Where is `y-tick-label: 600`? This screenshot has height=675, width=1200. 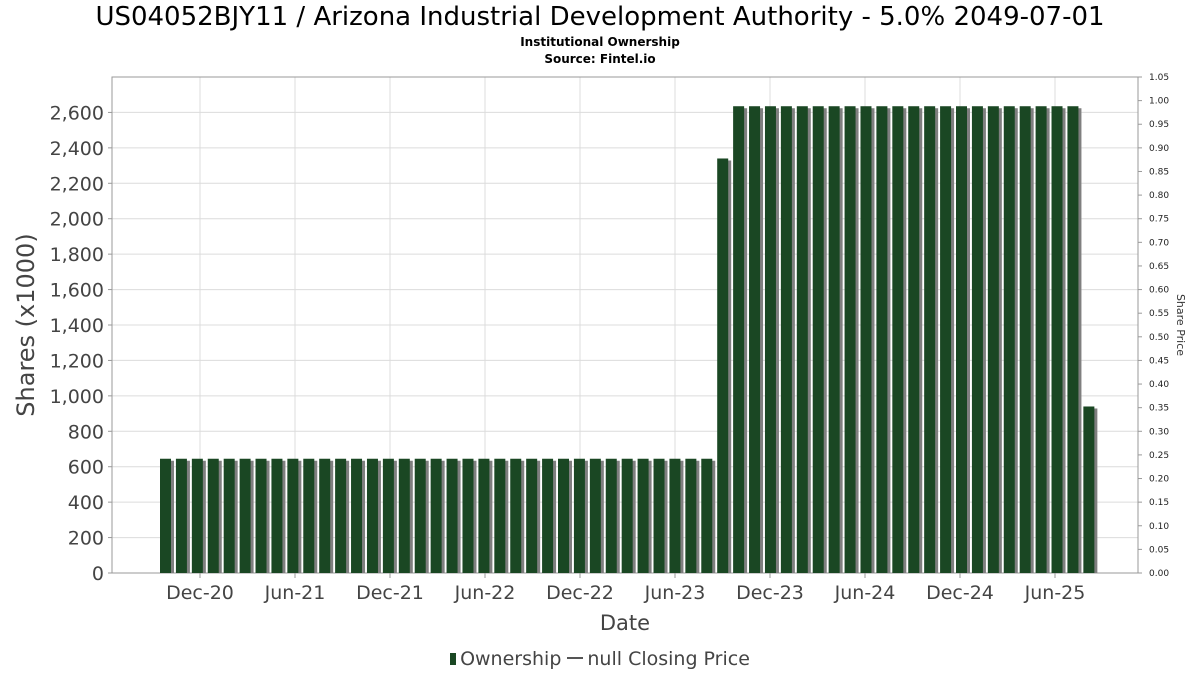
y-tick-label: 600 is located at coordinates (86, 468).